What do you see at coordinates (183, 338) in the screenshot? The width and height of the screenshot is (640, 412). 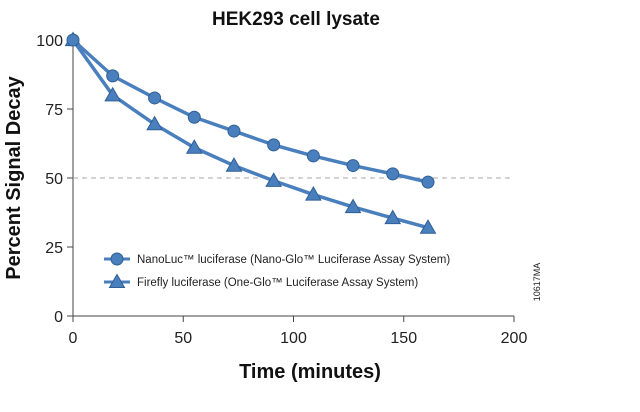 I see `x-tick-label: 50` at bounding box center [183, 338].